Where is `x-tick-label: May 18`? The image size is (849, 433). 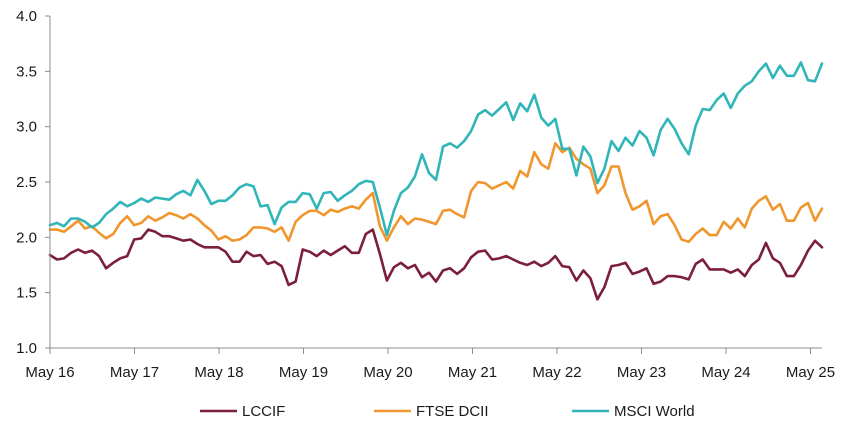 x-tick-label: May 18 is located at coordinates (218, 372).